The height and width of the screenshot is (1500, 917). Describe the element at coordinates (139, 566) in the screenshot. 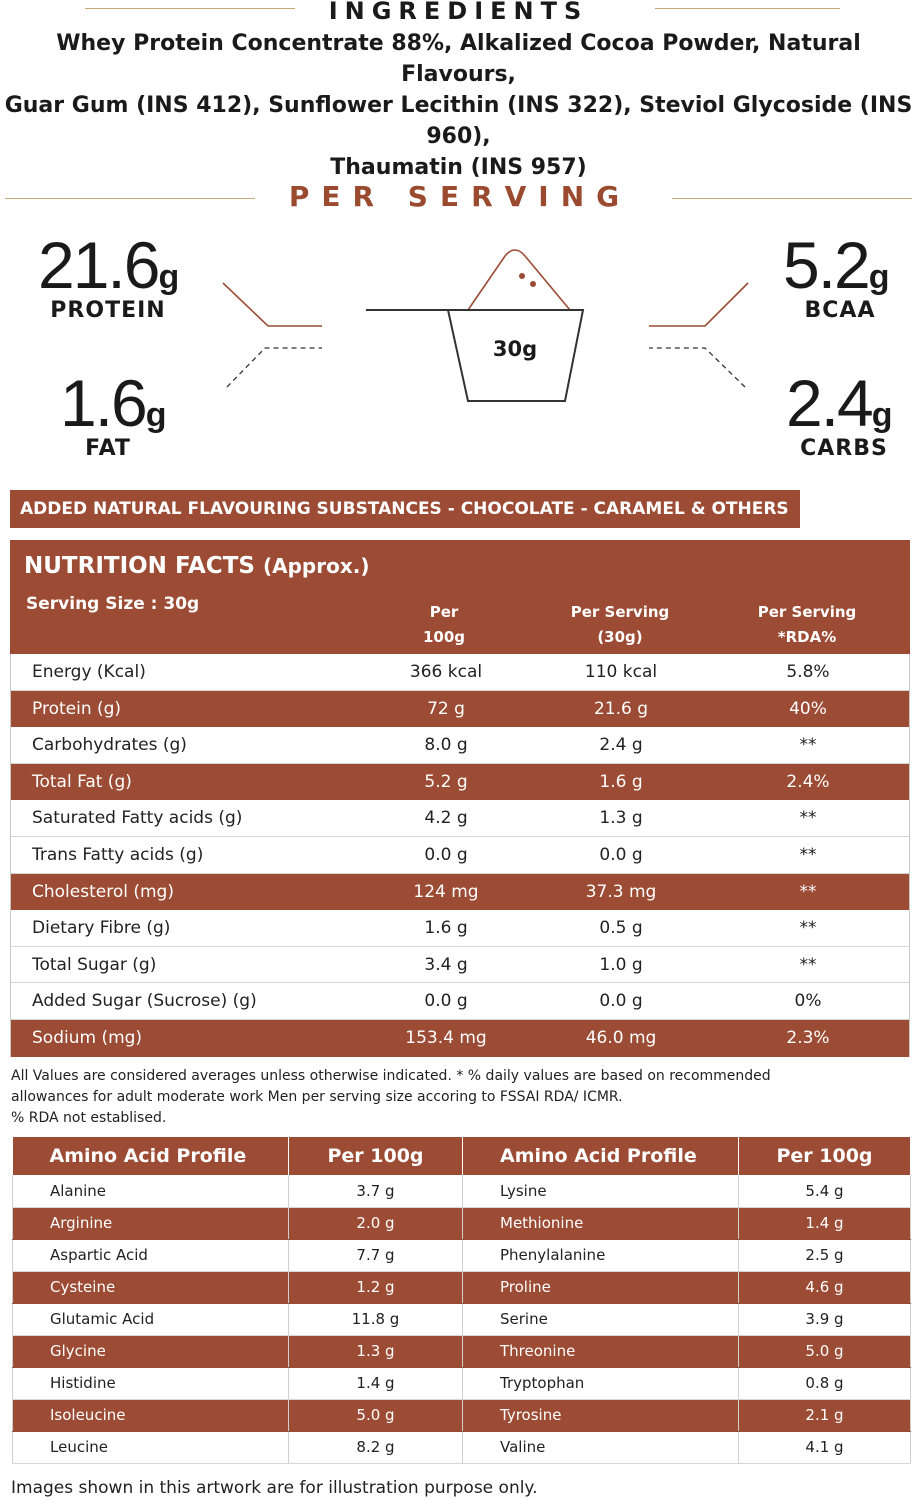

I see `nutrition-title-text: NUTRITION FACTS` at that location.